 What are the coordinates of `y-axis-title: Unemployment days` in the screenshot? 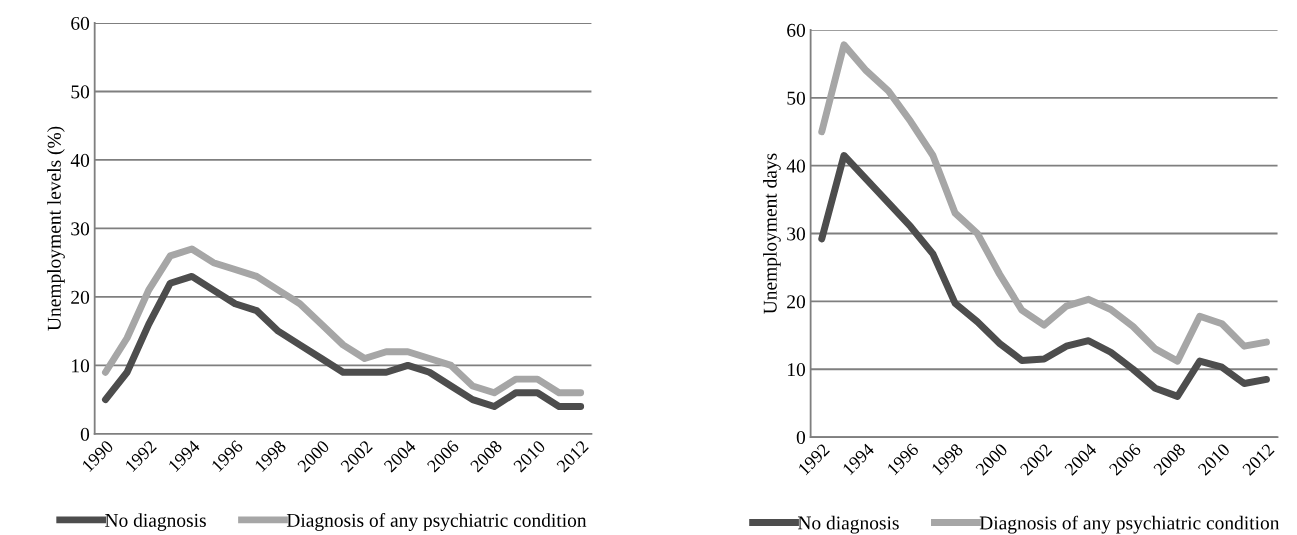 It's located at (772, 233).